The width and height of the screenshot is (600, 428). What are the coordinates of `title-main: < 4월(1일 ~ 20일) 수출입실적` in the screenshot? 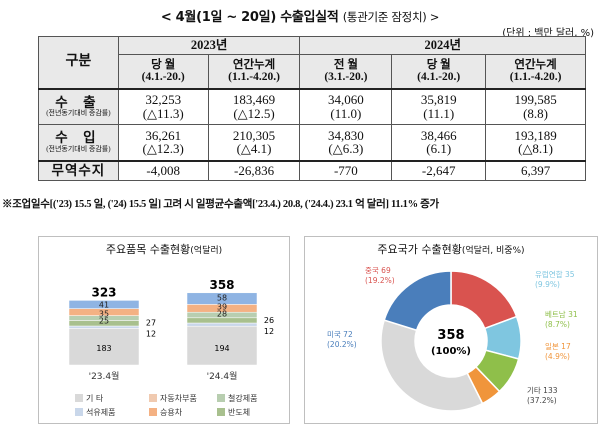 It's located at (249, 17).